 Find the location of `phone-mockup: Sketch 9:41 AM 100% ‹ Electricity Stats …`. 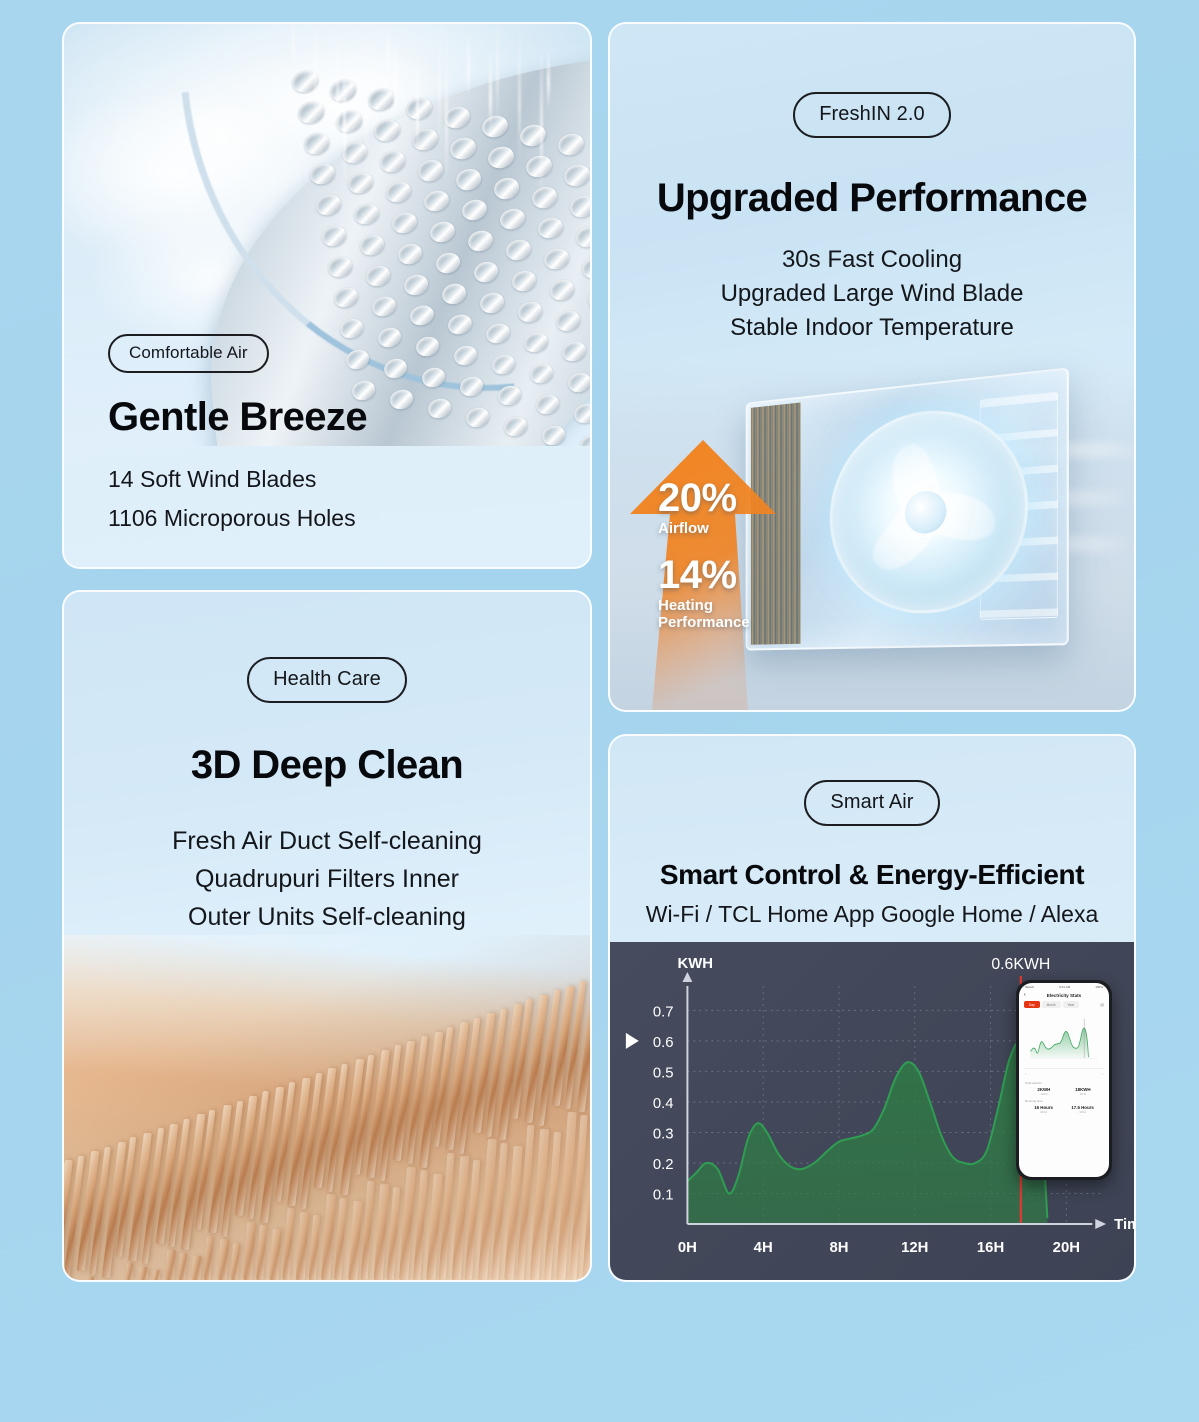

phone-mockup: Sketch 9:41 AM 100% ‹ Electricity Stats … is located at coordinates (1064, 1080).